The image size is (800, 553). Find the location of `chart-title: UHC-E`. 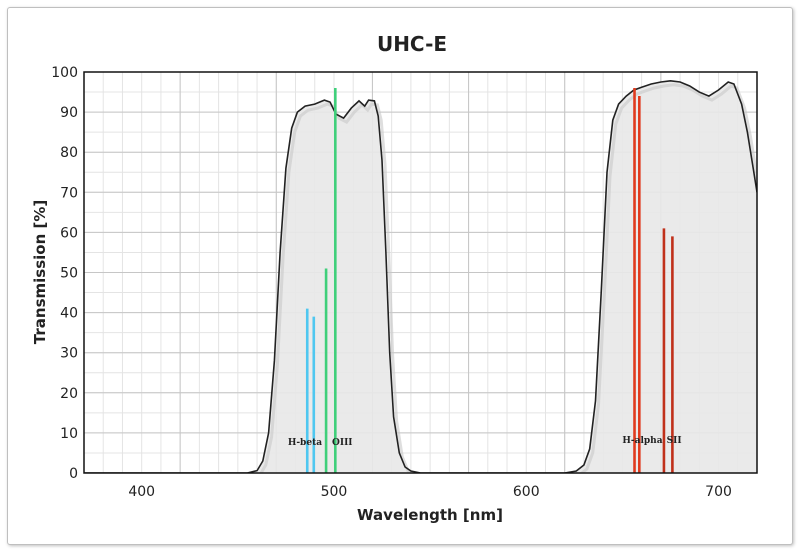

chart-title: UHC-E is located at coordinates (412, 44).